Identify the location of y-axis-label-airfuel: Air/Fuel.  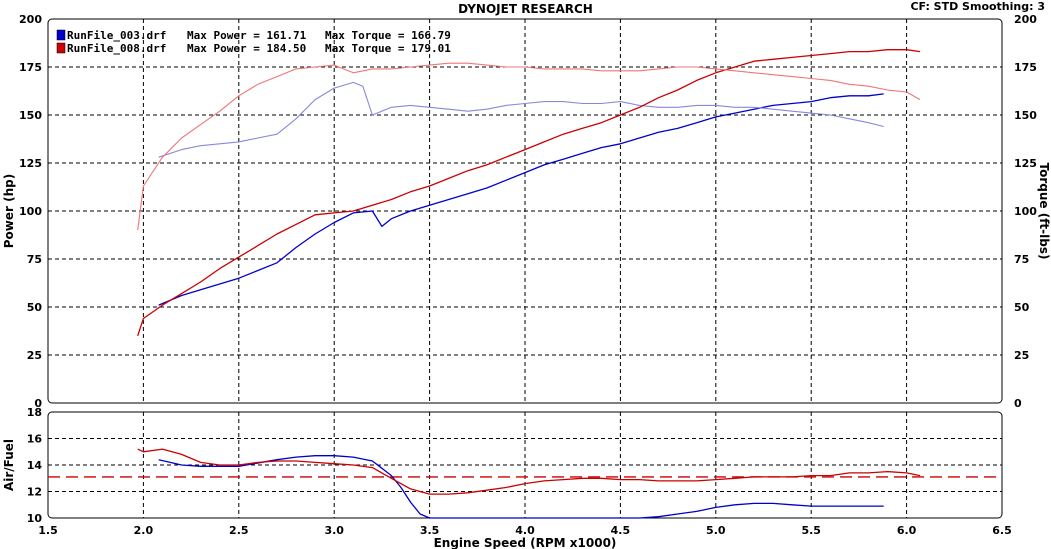
(9, 465).